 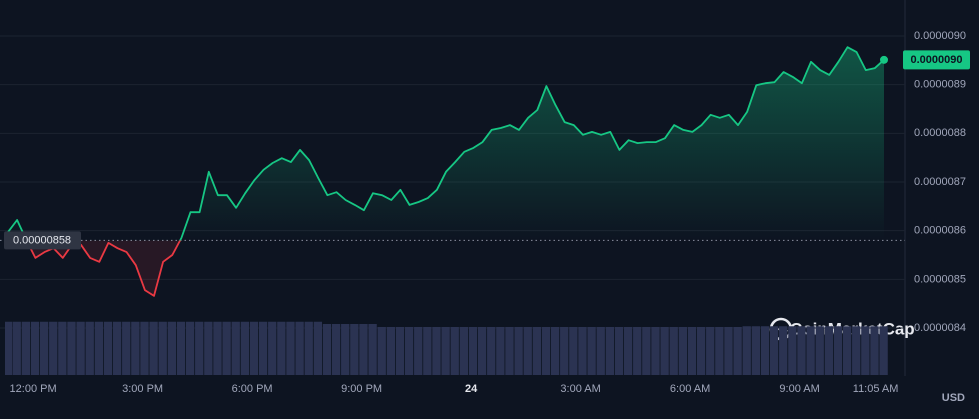 What do you see at coordinates (33, 389) in the screenshot?
I see `x-tick-label: 12:00 PM` at bounding box center [33, 389].